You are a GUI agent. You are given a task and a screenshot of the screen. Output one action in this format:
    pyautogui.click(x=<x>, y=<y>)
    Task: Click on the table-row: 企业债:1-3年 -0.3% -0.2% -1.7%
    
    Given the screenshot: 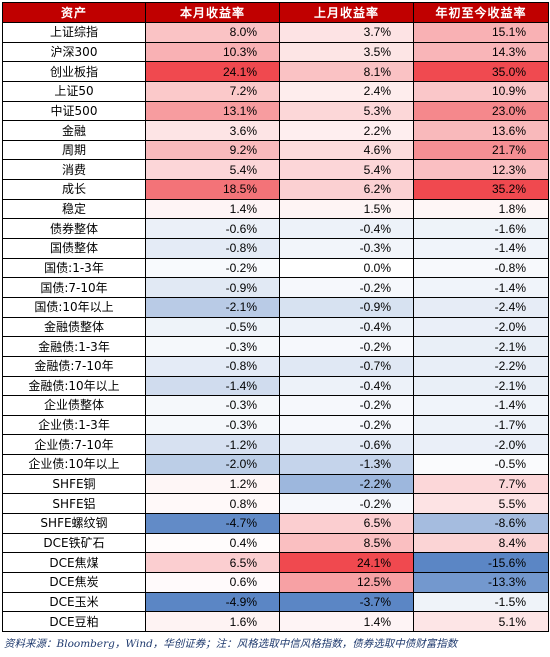 What is the action you would take?
    pyautogui.click(x=275, y=425)
    